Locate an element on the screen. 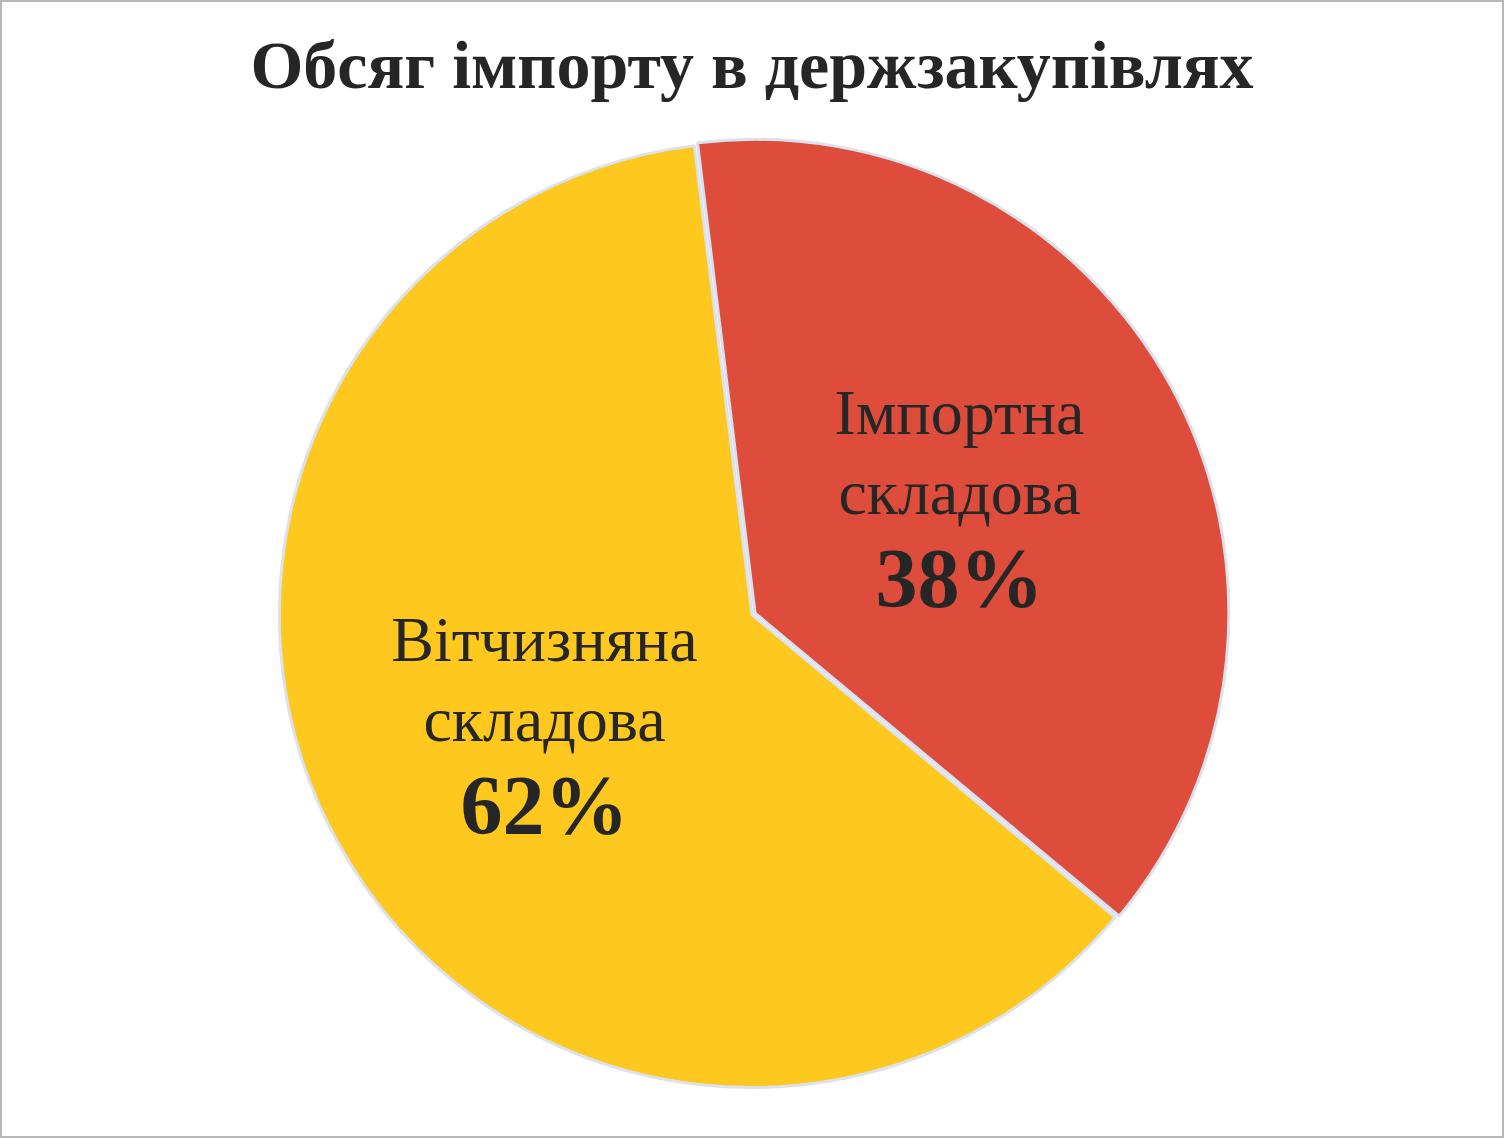 This screenshot has width=1504, height=1138. slice-label: Імпортна складова is located at coordinates (959, 453).